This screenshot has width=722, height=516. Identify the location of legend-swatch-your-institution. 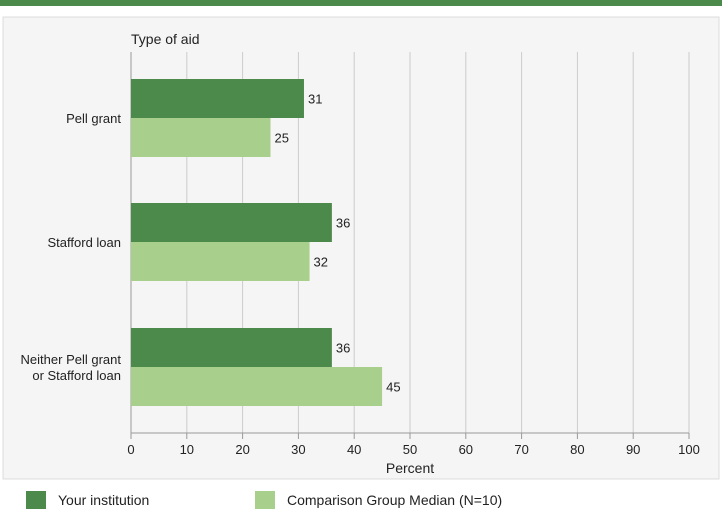
(36, 500).